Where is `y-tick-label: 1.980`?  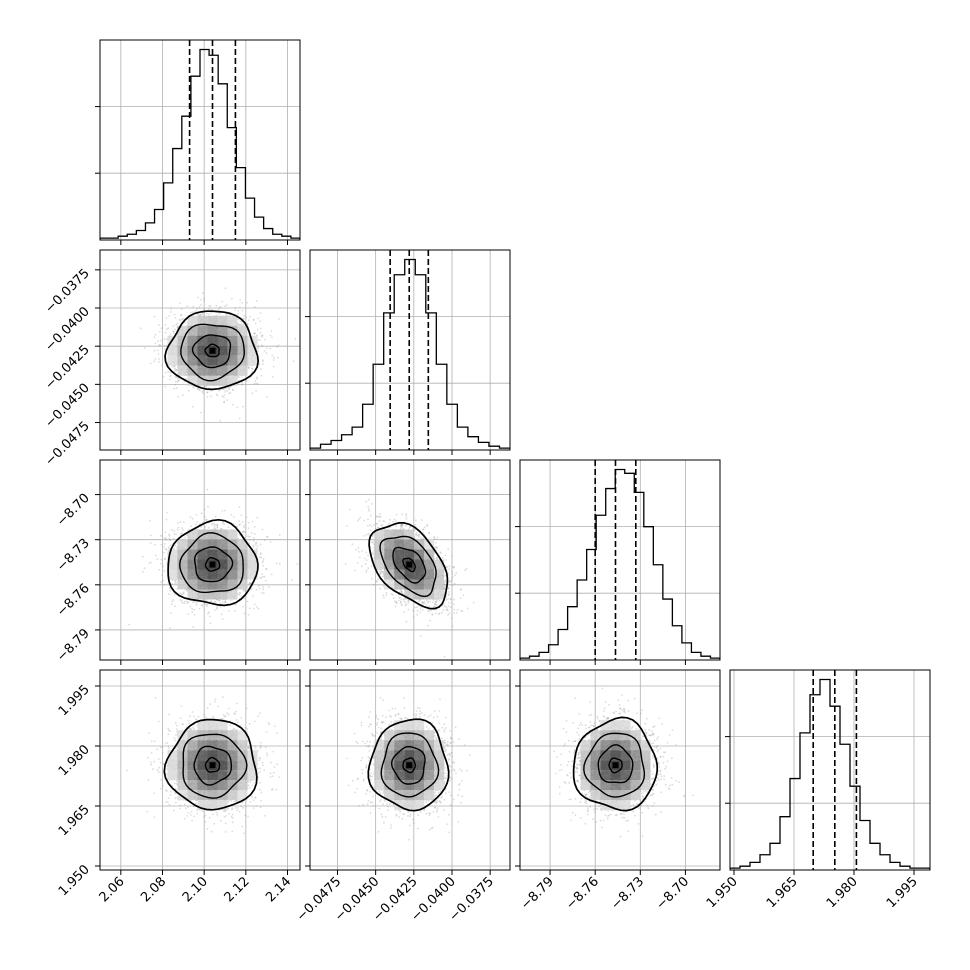 y-tick-label: 1.980 is located at coordinates (74, 760).